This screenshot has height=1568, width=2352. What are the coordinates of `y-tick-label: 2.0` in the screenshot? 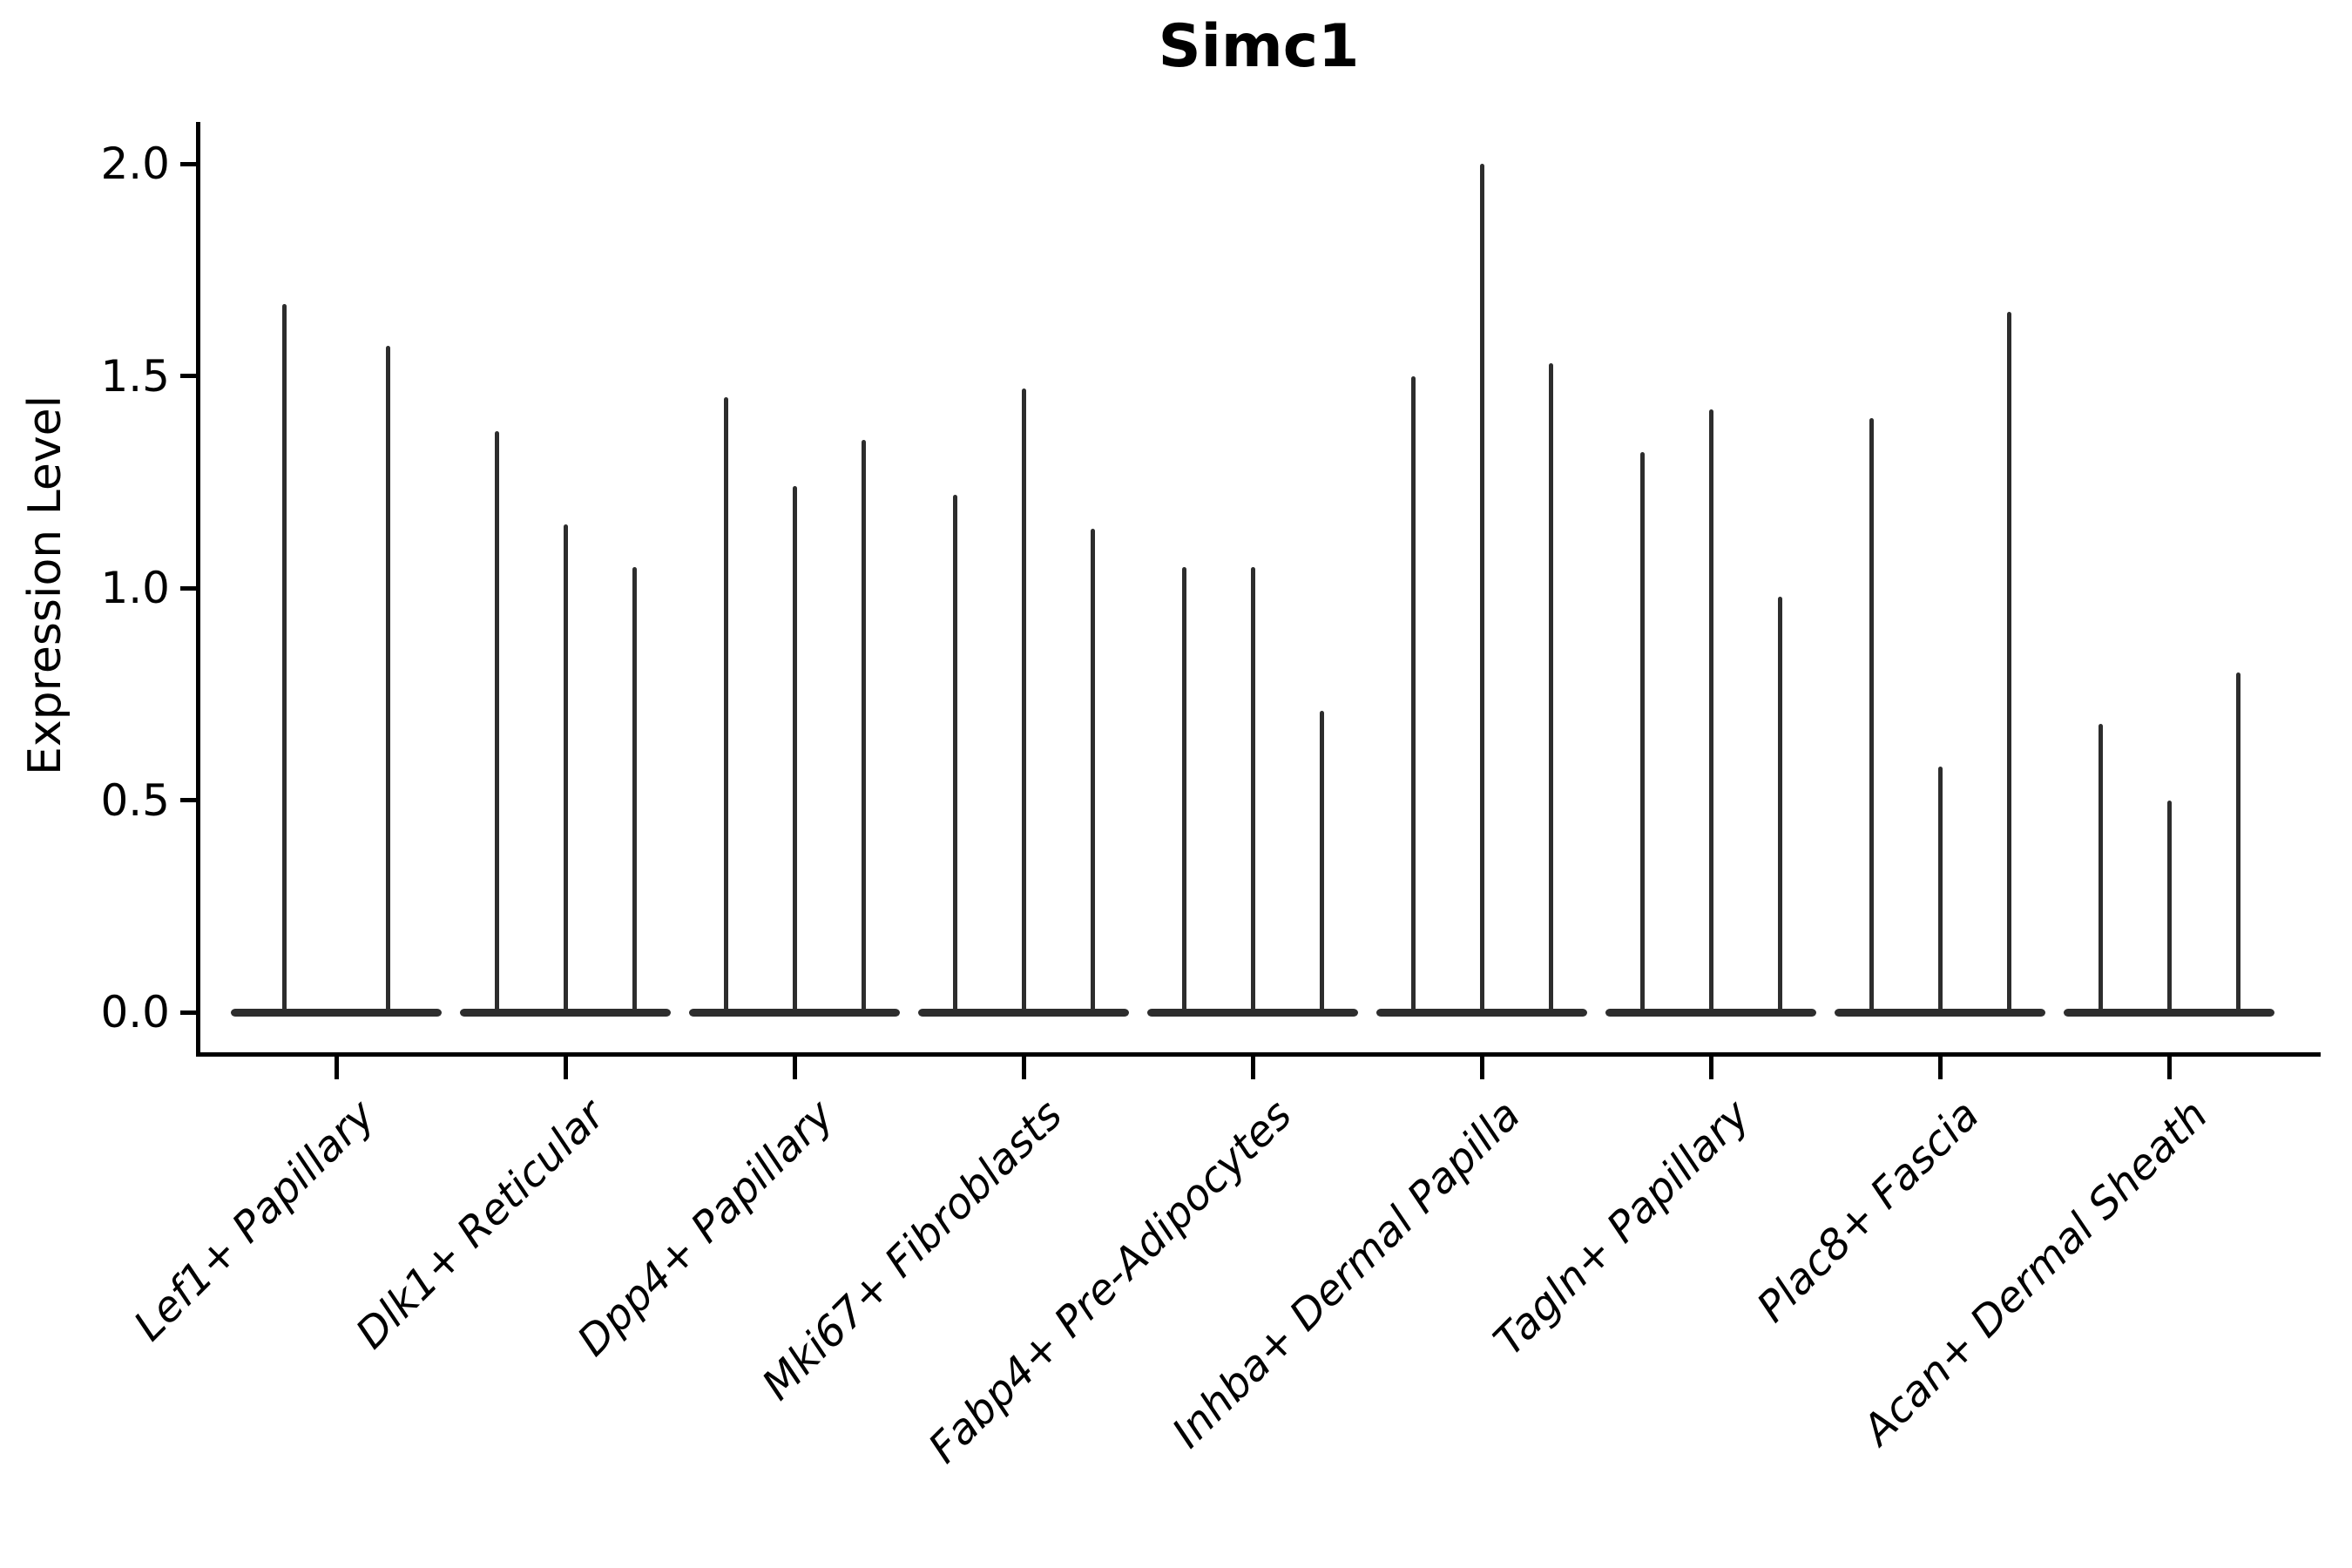 It's located at (135, 164).